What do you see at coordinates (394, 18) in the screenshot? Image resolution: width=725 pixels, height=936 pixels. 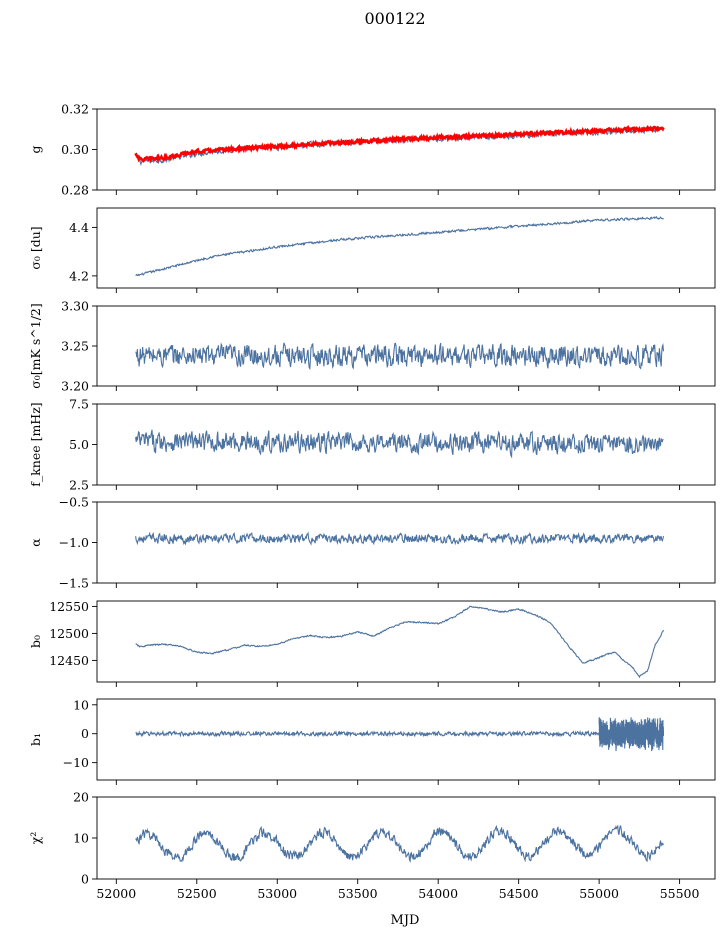 I see `figure-title: 000122` at bounding box center [394, 18].